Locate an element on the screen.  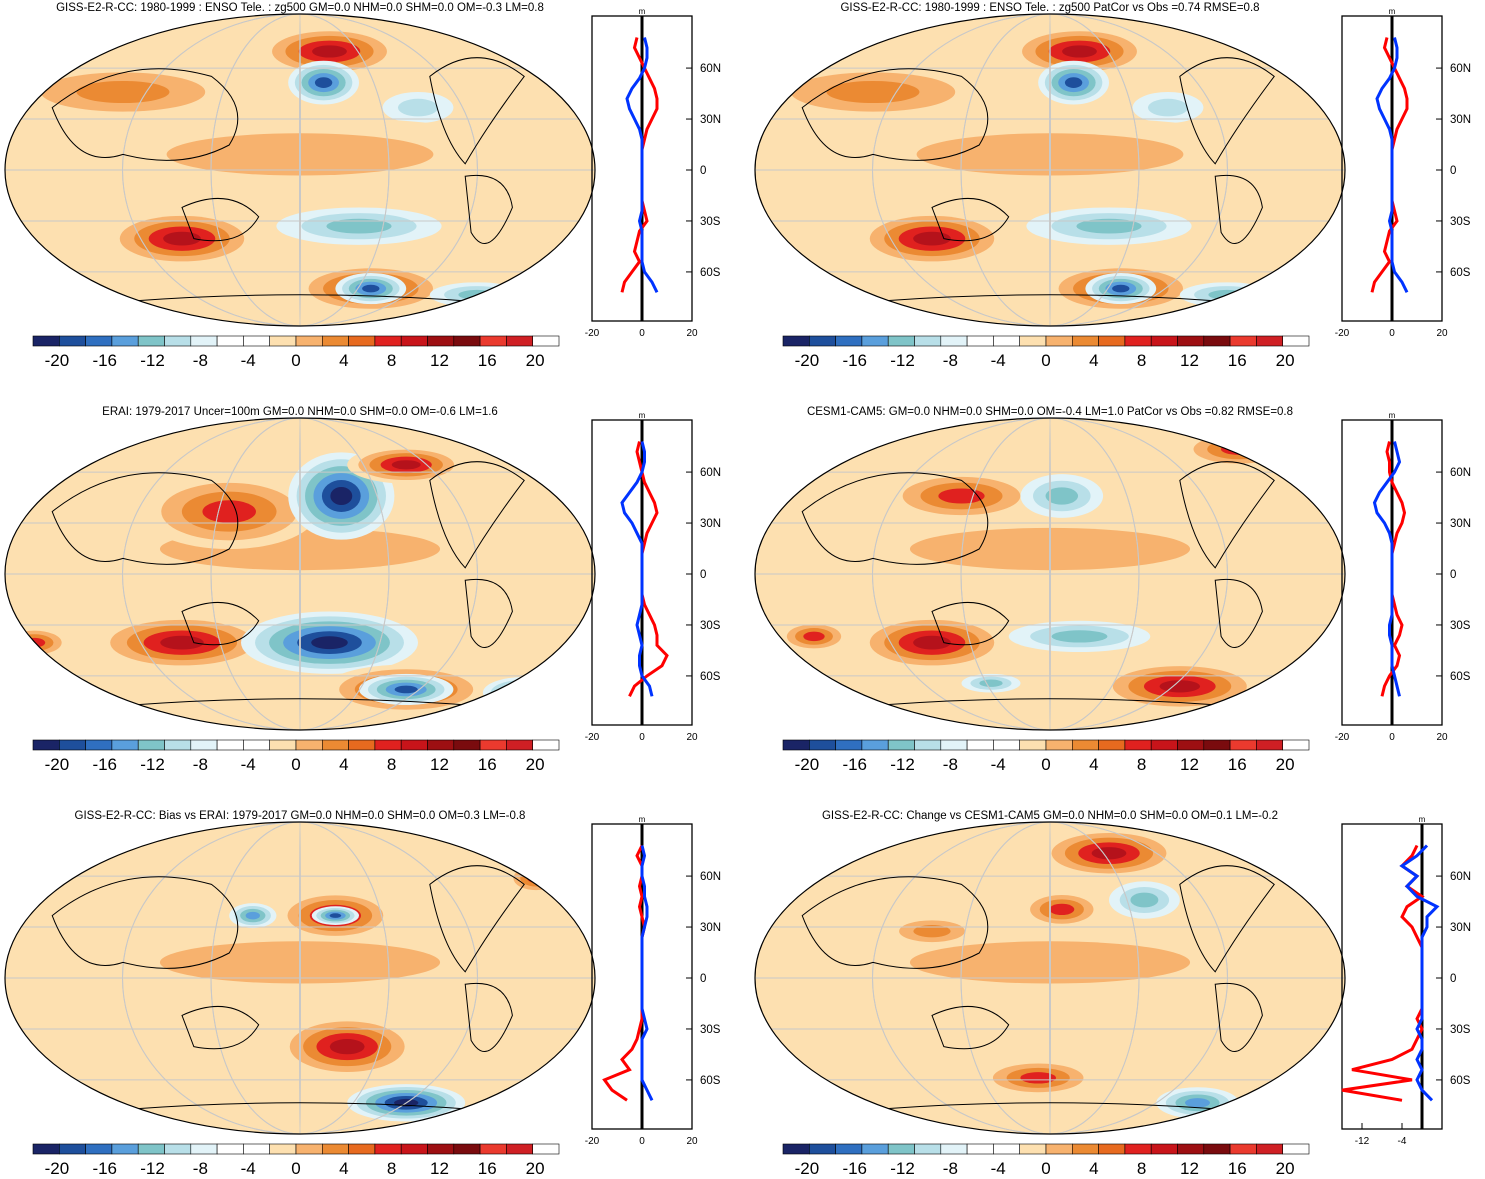
profile-lat-label: 60S is located at coordinates (1460, 1081).